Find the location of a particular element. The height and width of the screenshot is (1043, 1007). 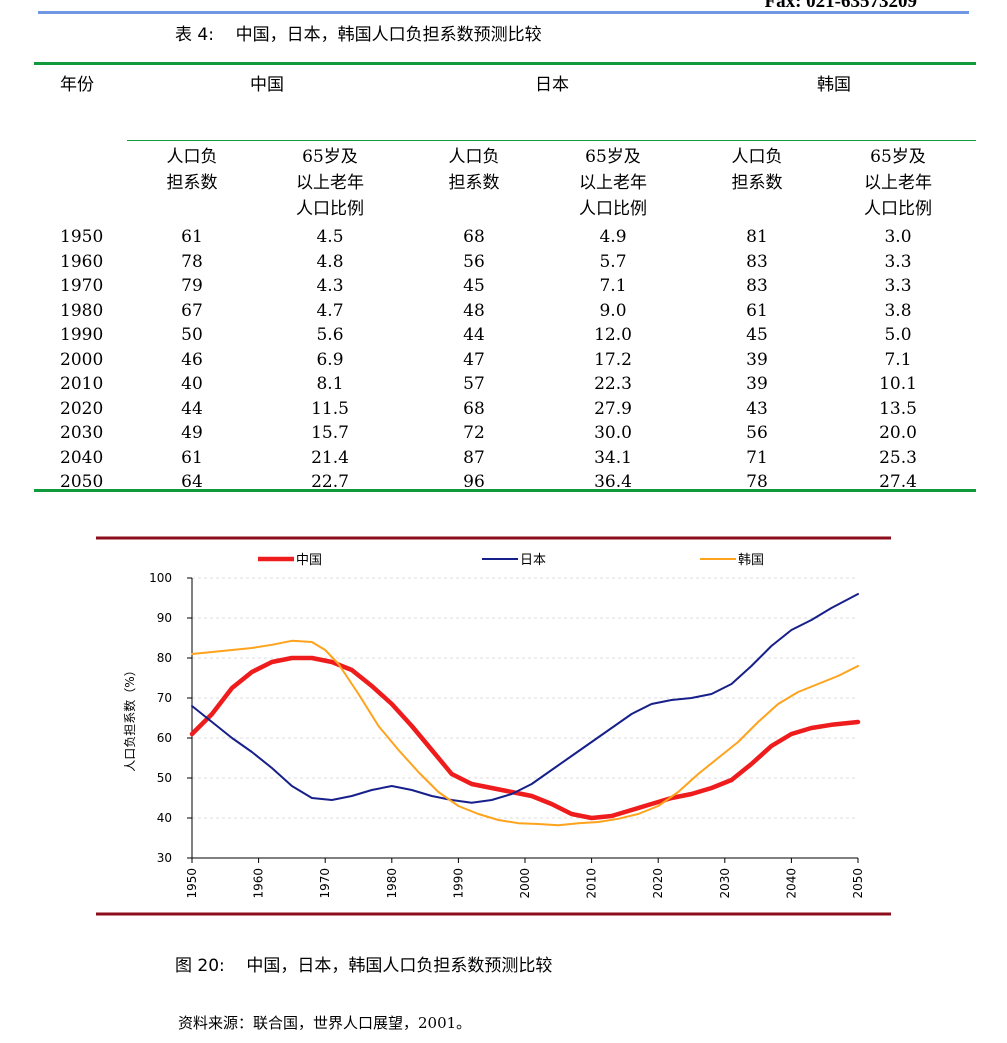

x-tick-label: 1990 is located at coordinates (458, 883).